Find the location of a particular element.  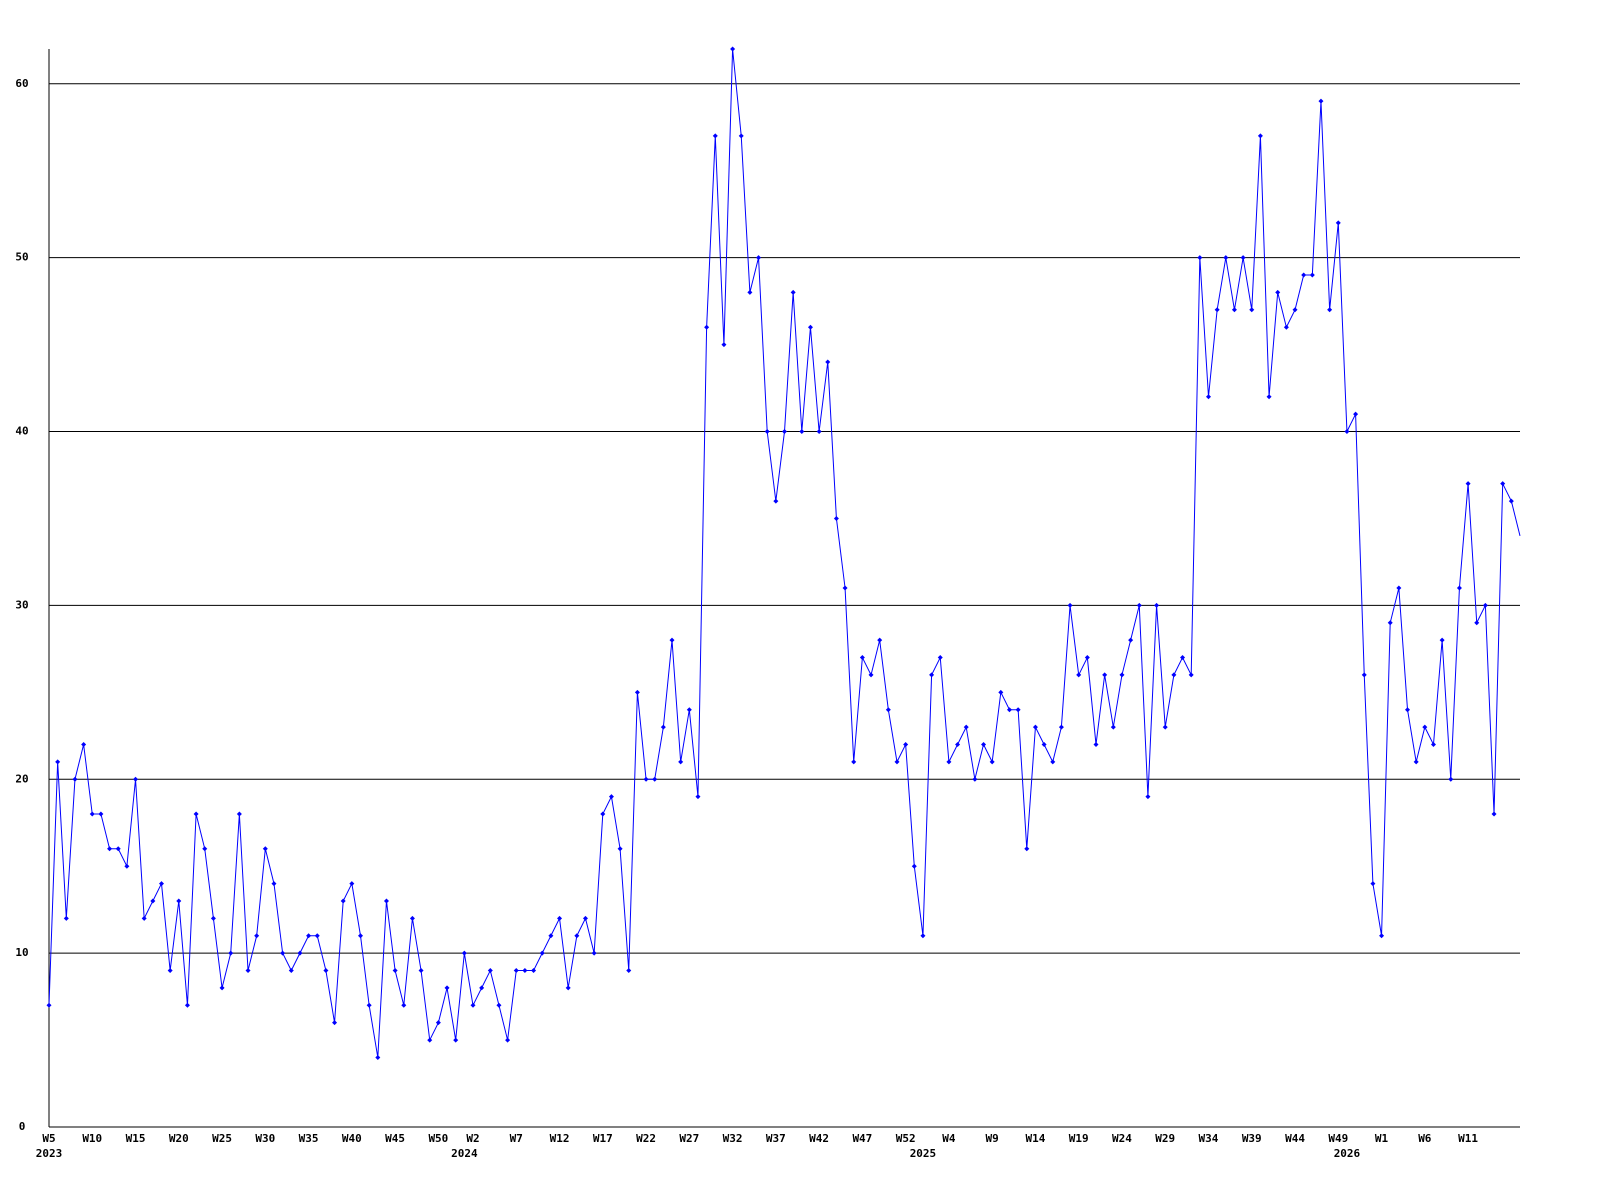

x-tick-label: W49 is located at coordinates (1338, 1138).